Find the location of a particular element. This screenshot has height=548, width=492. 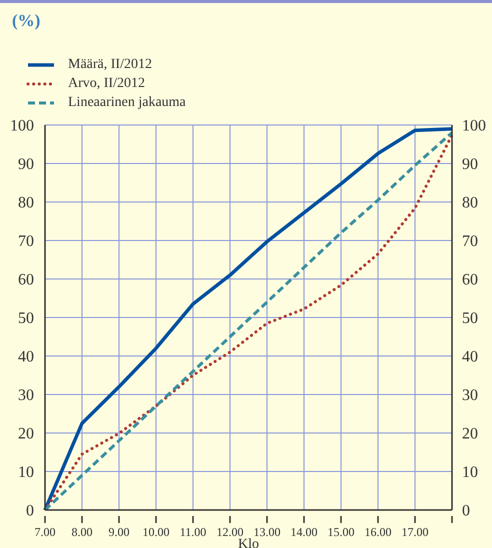

y-tick-label: 30 is located at coordinates (26, 395).